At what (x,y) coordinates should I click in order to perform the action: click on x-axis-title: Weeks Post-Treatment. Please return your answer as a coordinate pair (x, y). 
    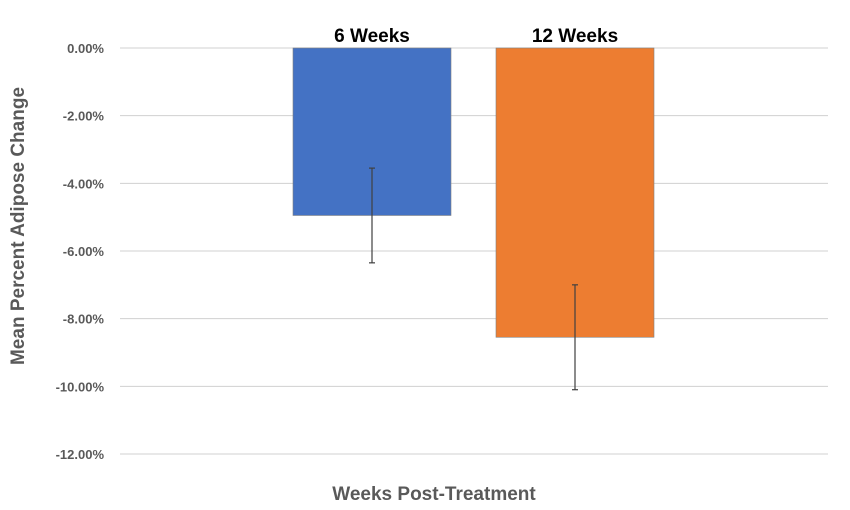
    Looking at the image, I should click on (434, 494).